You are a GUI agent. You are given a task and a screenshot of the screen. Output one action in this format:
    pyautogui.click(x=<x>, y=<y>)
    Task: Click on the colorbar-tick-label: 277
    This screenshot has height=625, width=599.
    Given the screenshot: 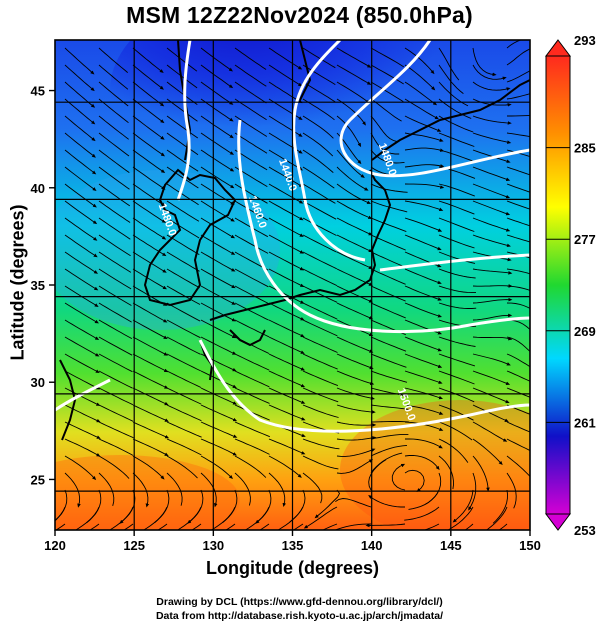 What is the action you would take?
    pyautogui.click(x=585, y=239)
    